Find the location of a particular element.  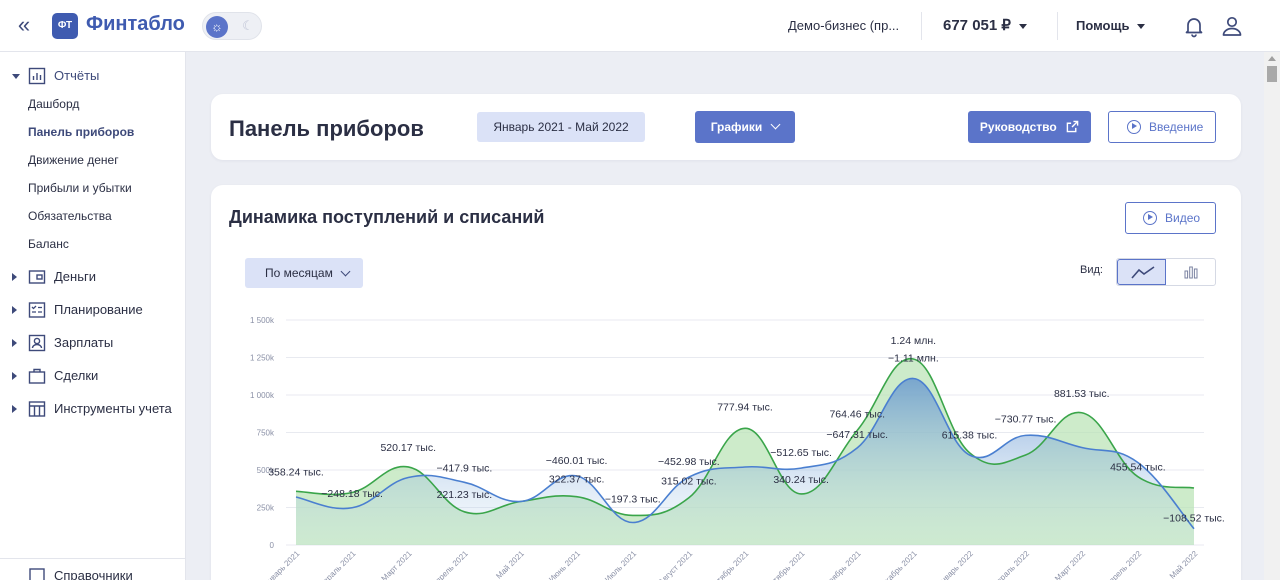

x-tick-label: Май 2022 is located at coordinates (1184, 564).